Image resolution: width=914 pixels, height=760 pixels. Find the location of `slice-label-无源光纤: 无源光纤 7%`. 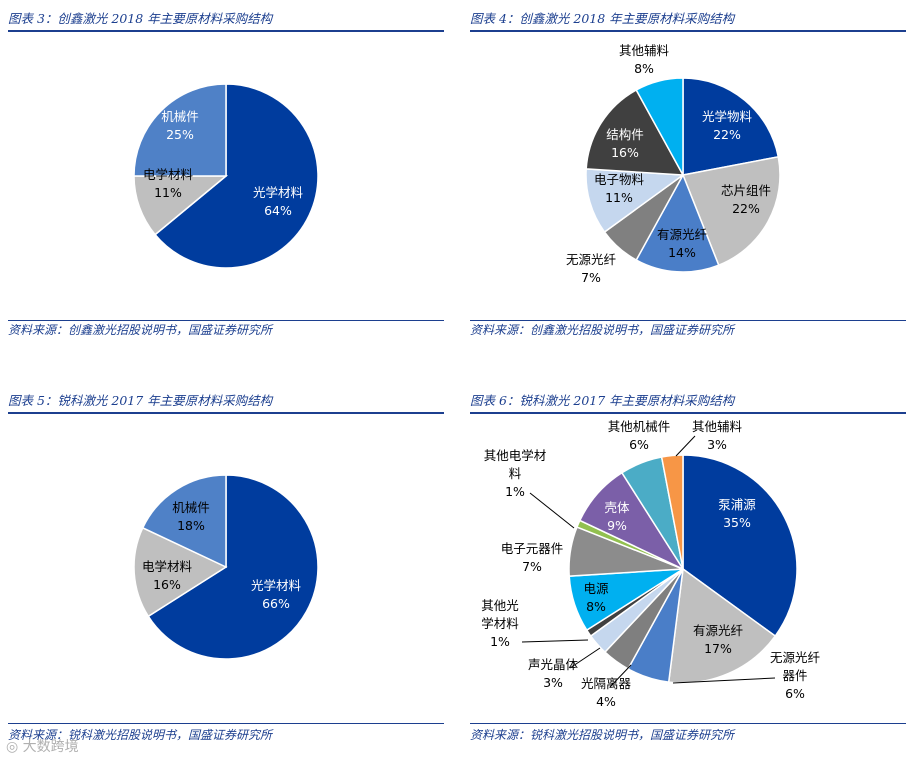

slice-label-无源光纤: 无源光纤 7% is located at coordinates (591, 268).